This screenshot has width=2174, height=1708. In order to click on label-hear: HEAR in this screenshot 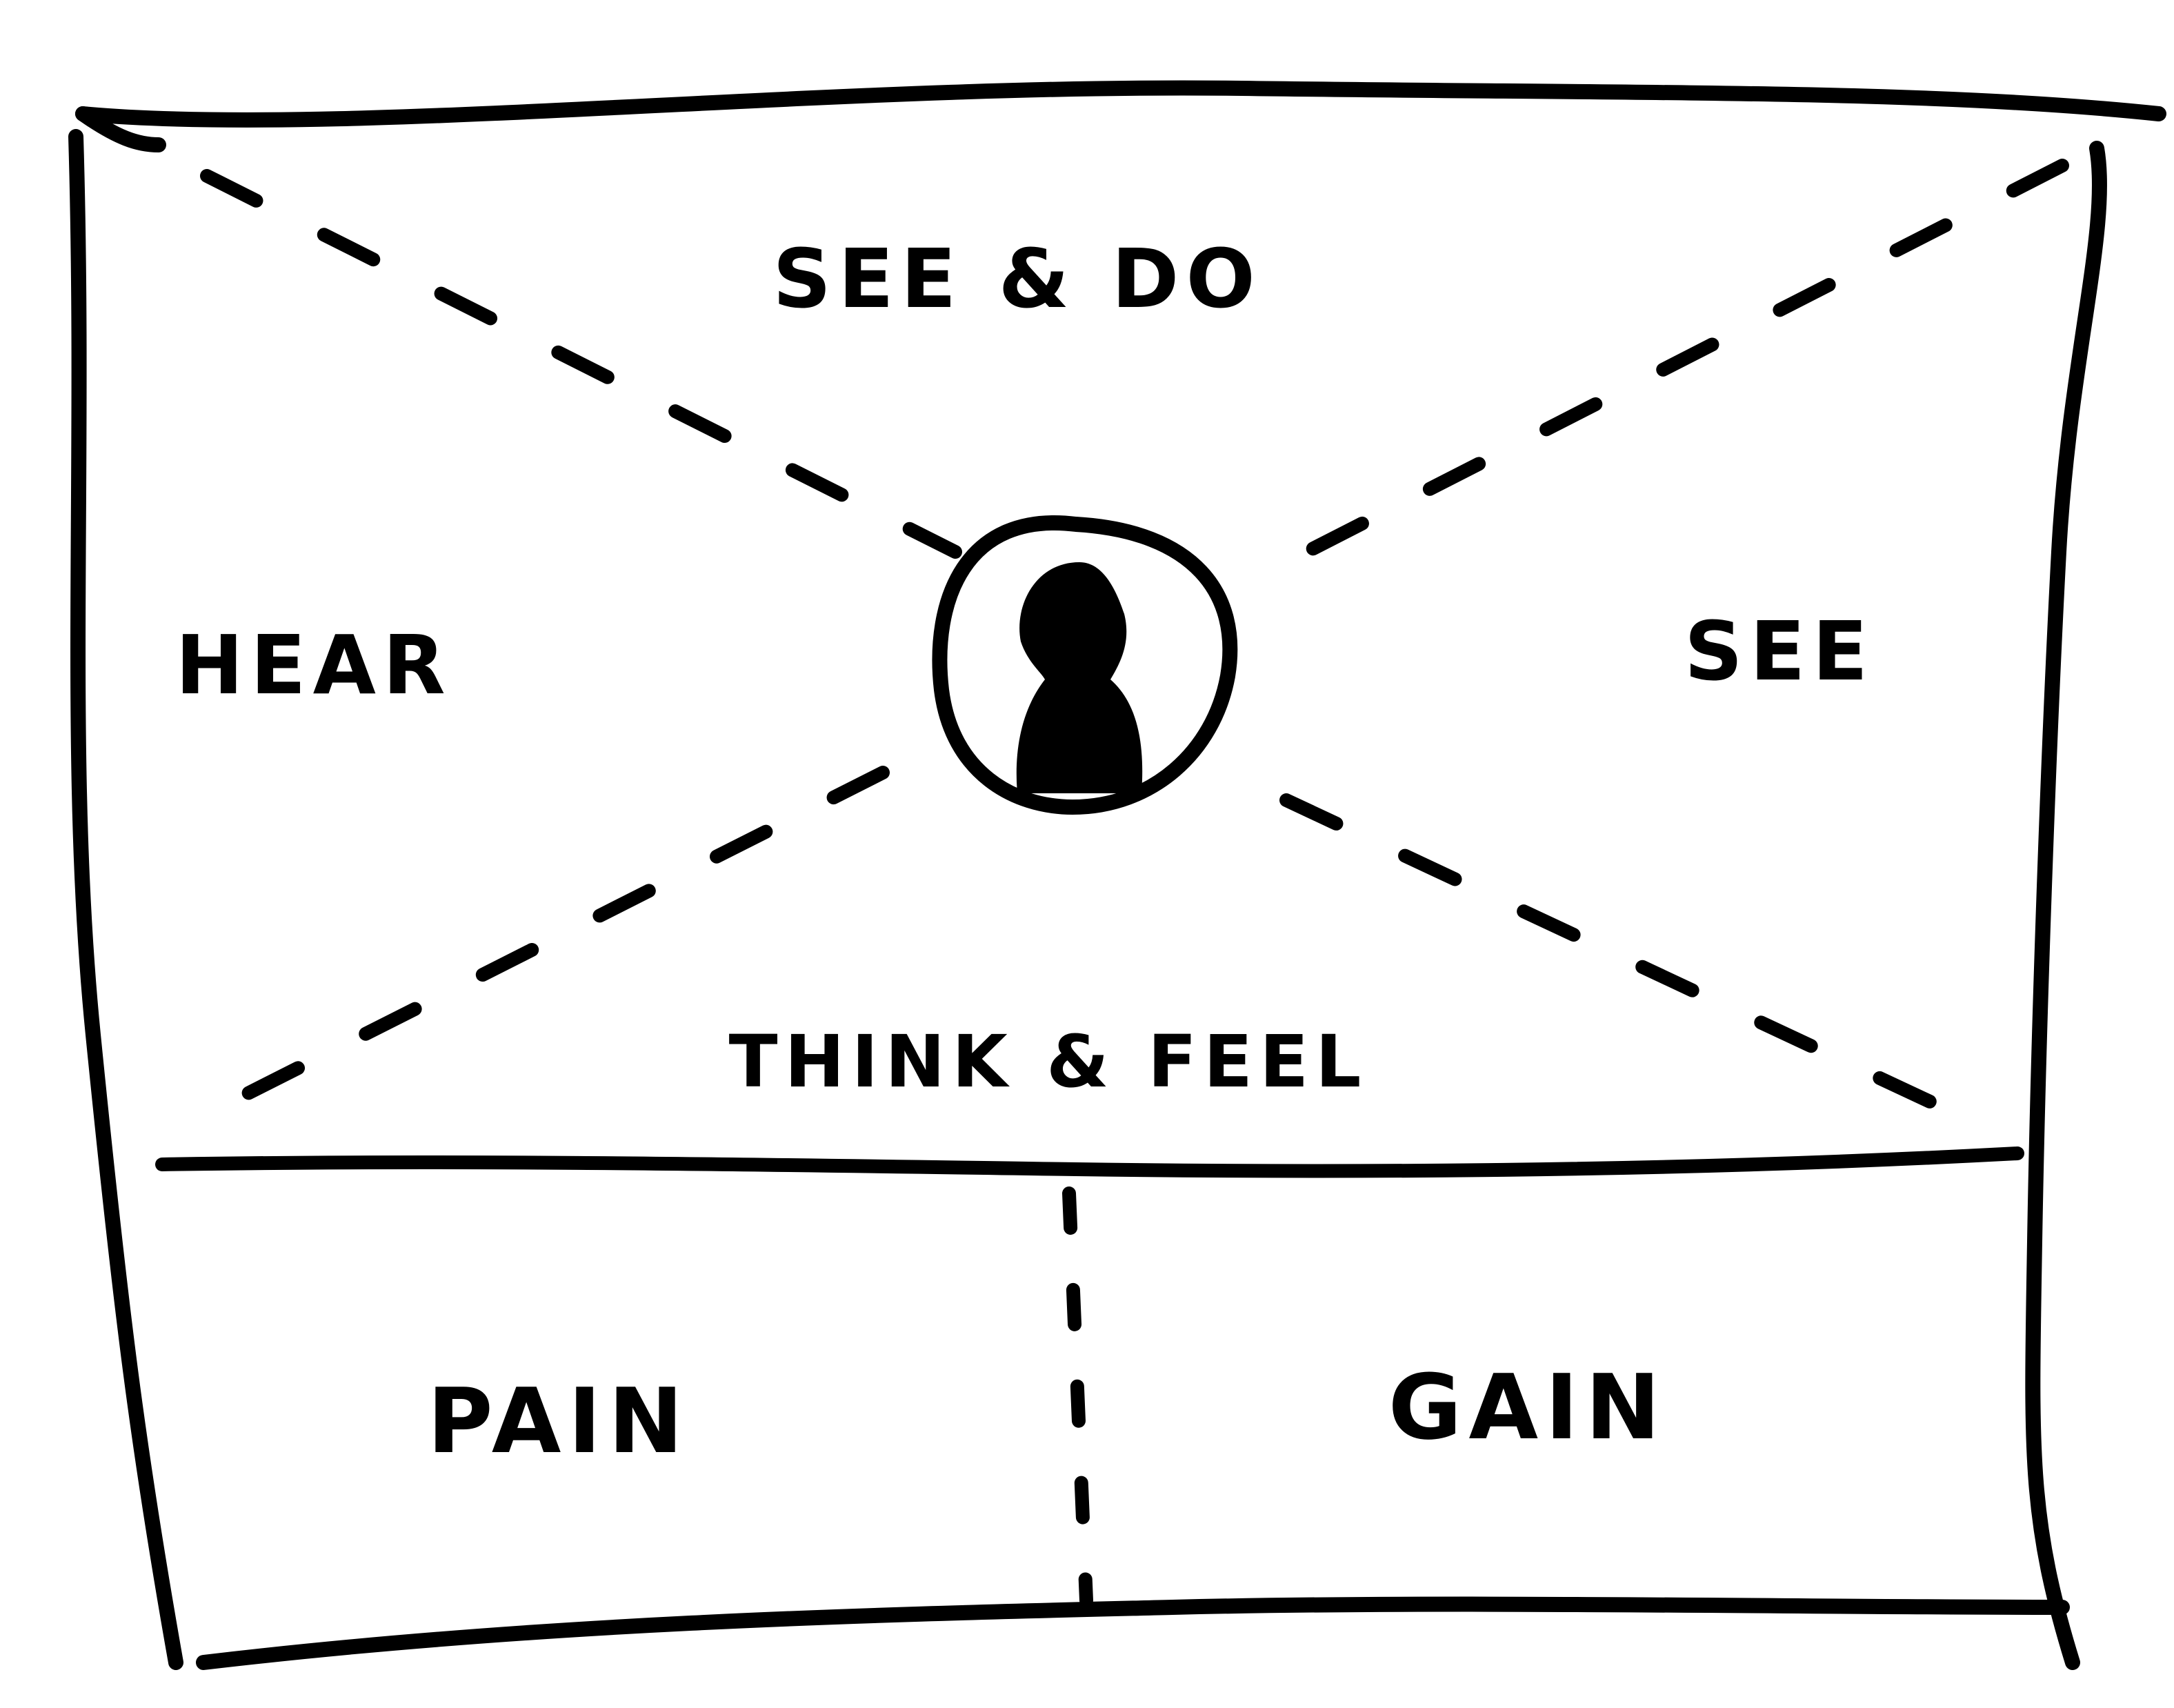, I will do `click(314, 665)`.